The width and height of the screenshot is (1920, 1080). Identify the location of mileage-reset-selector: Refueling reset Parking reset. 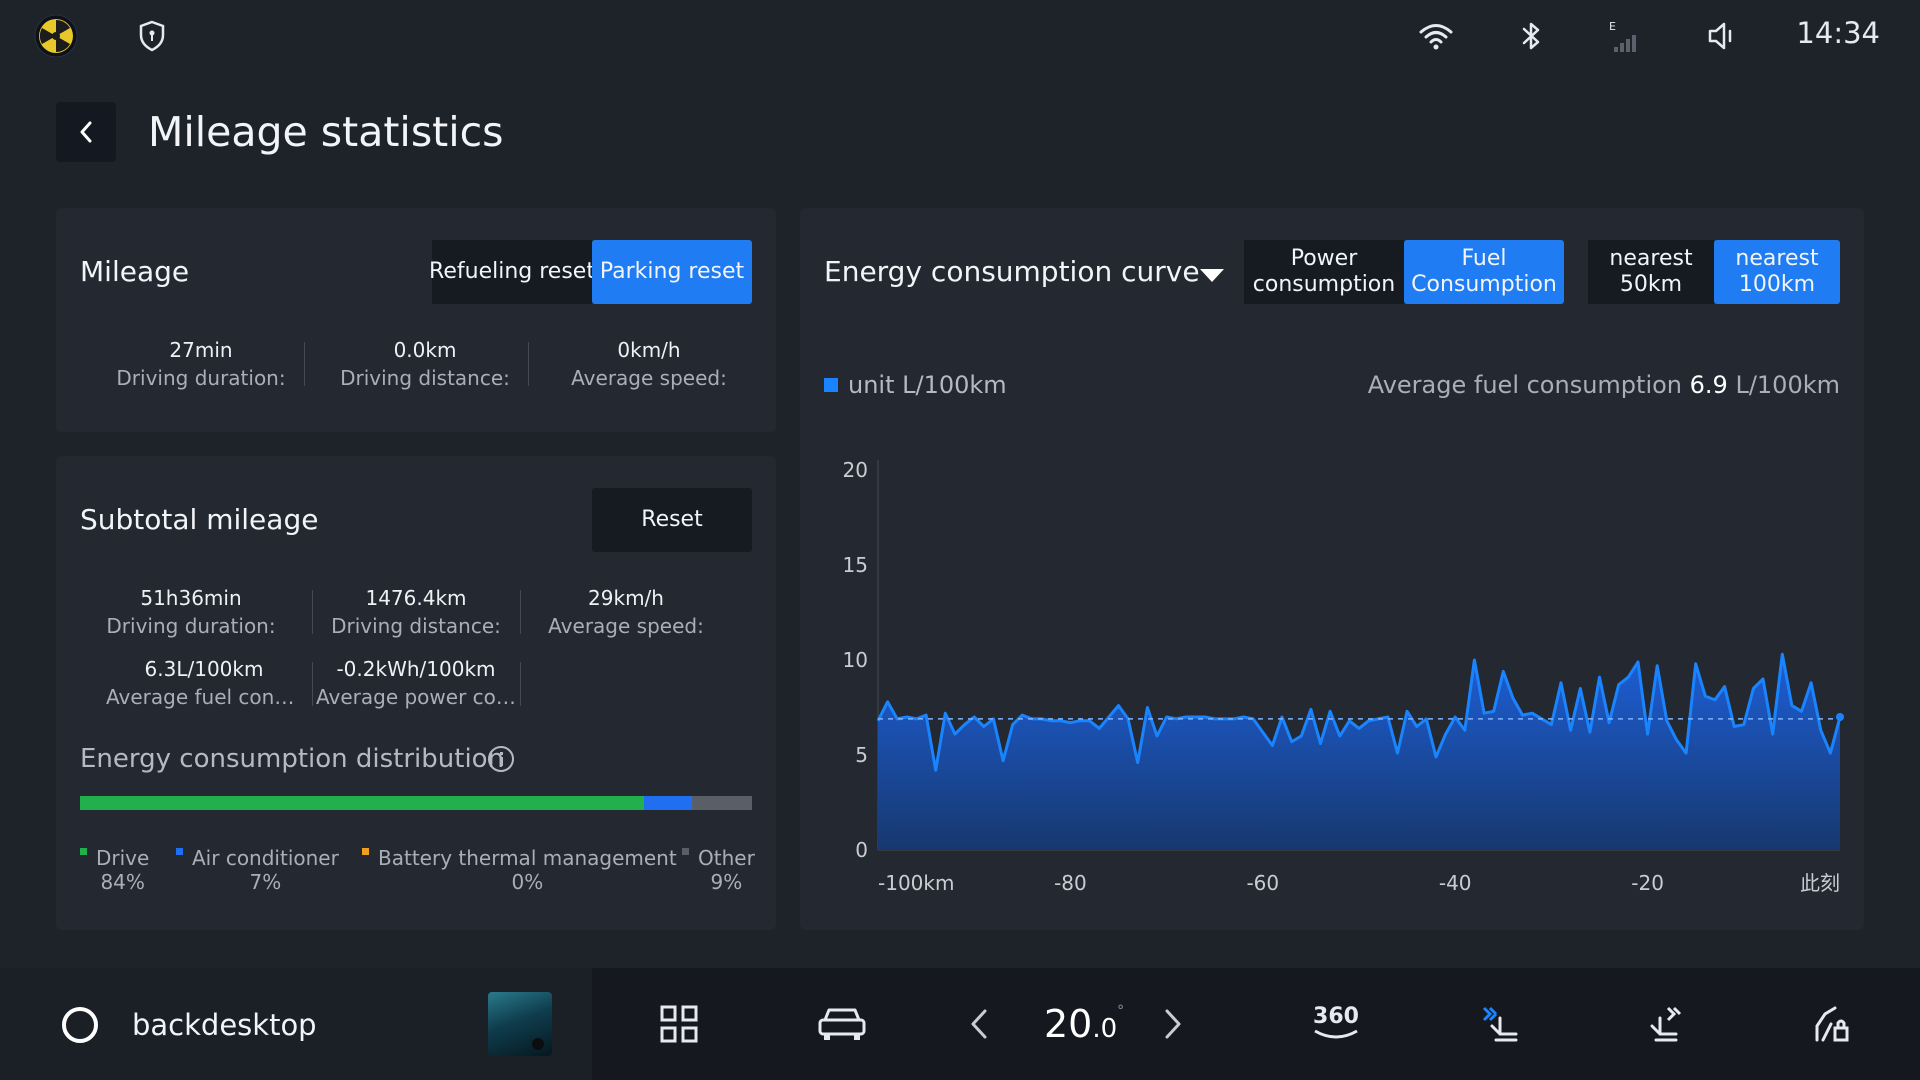
(590, 272).